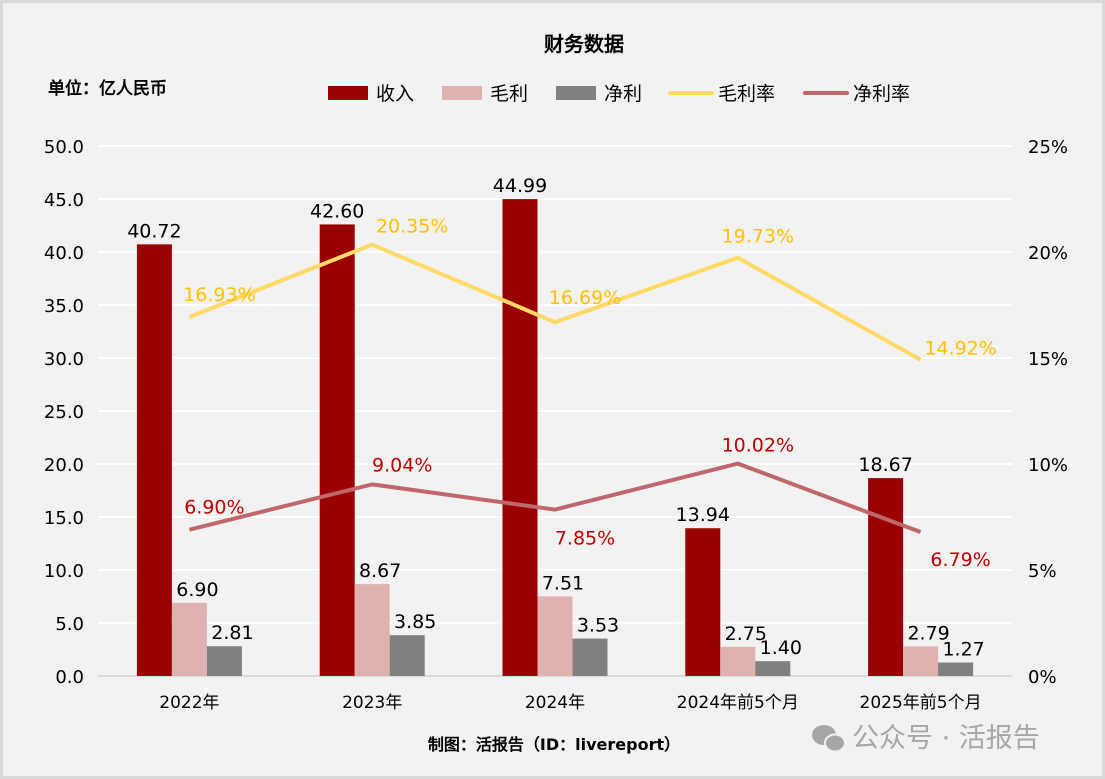  What do you see at coordinates (738, 703) in the screenshot?
I see `x-tick-label: 2024年前5个月` at bounding box center [738, 703].